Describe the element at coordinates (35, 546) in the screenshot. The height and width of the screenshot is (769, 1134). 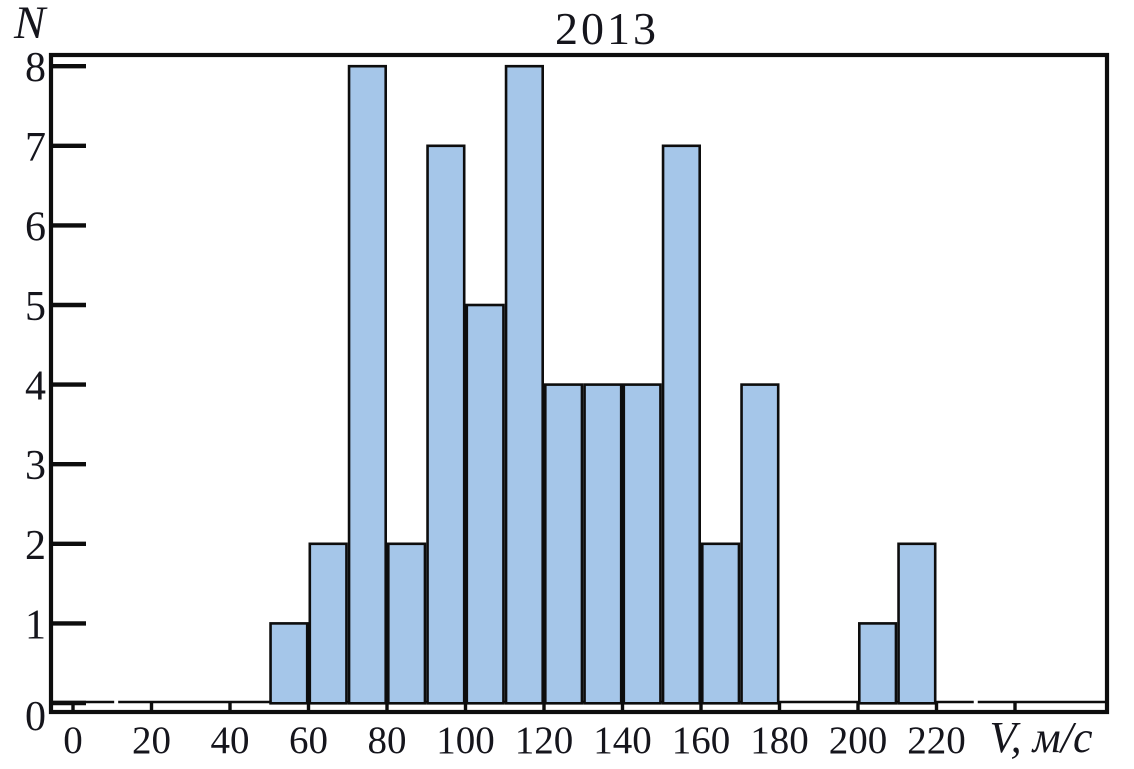
I see `y-tick-label: 2` at that location.